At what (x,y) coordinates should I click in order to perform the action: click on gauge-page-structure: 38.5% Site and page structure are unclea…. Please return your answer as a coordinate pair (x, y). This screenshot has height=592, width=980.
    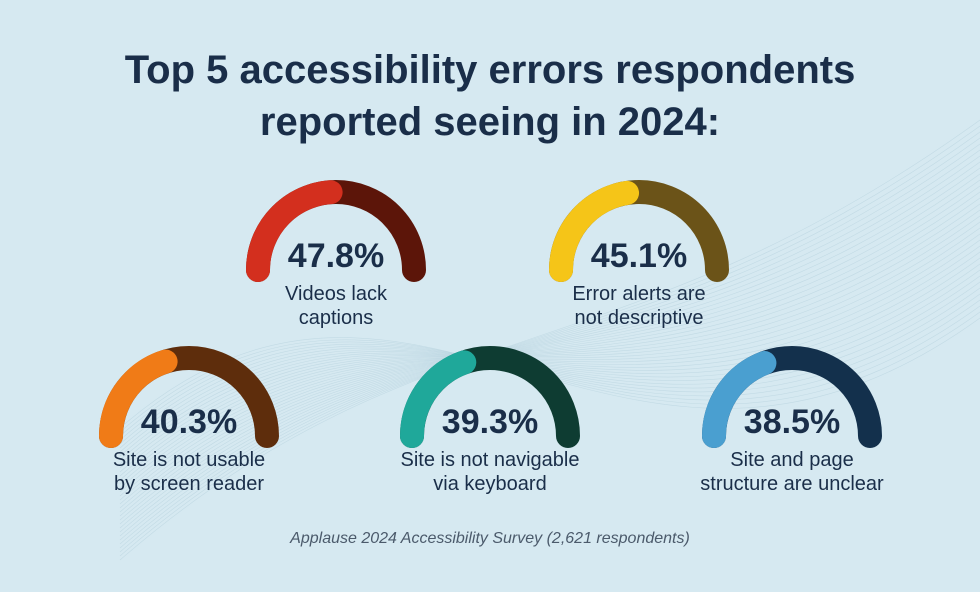
    Looking at the image, I should click on (792, 446).